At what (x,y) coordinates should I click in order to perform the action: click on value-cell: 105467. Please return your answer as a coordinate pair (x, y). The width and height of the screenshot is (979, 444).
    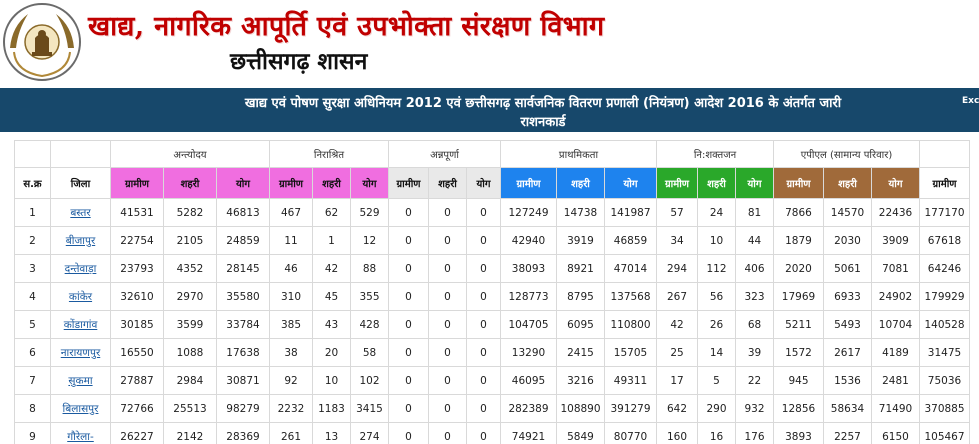
    Looking at the image, I should click on (944, 433).